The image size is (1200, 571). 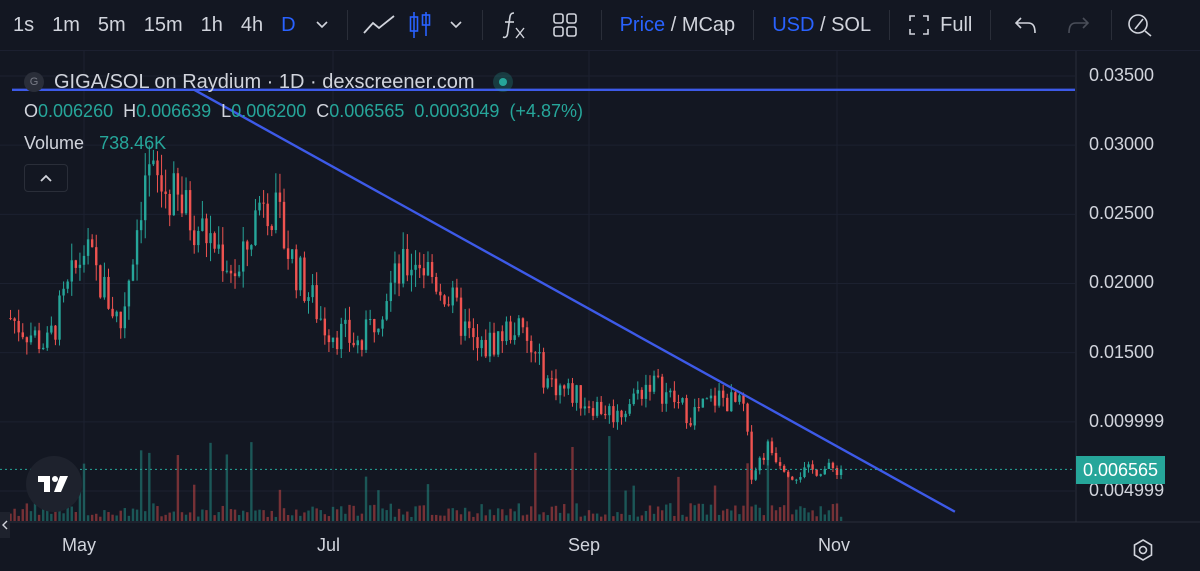 I want to click on currency-toggle: USD / SOL, so click(x=822, y=24).